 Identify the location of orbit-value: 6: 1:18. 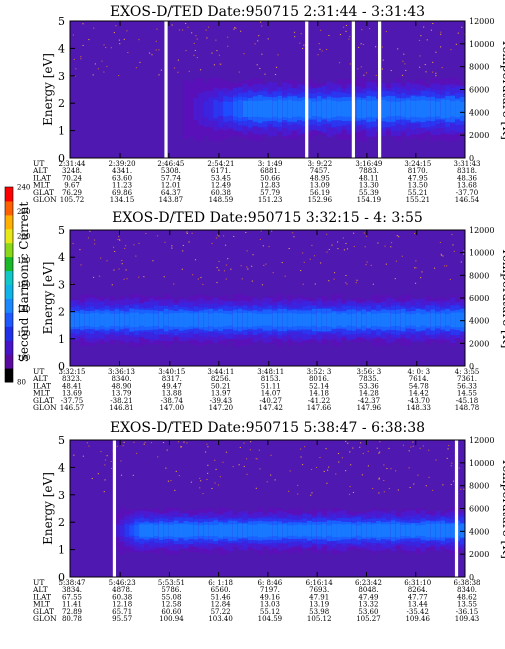
(220, 583).